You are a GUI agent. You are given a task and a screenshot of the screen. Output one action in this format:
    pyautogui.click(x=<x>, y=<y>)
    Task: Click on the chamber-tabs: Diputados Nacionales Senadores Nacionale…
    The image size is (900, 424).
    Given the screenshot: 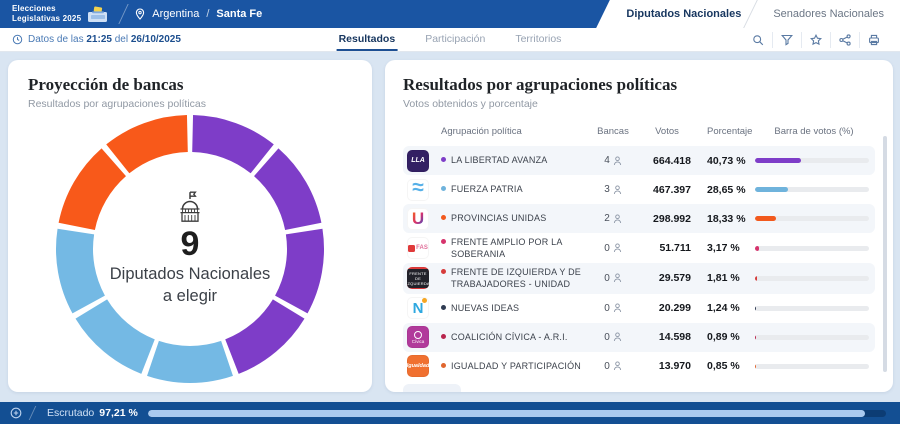 What is the action you would take?
    pyautogui.click(x=755, y=14)
    